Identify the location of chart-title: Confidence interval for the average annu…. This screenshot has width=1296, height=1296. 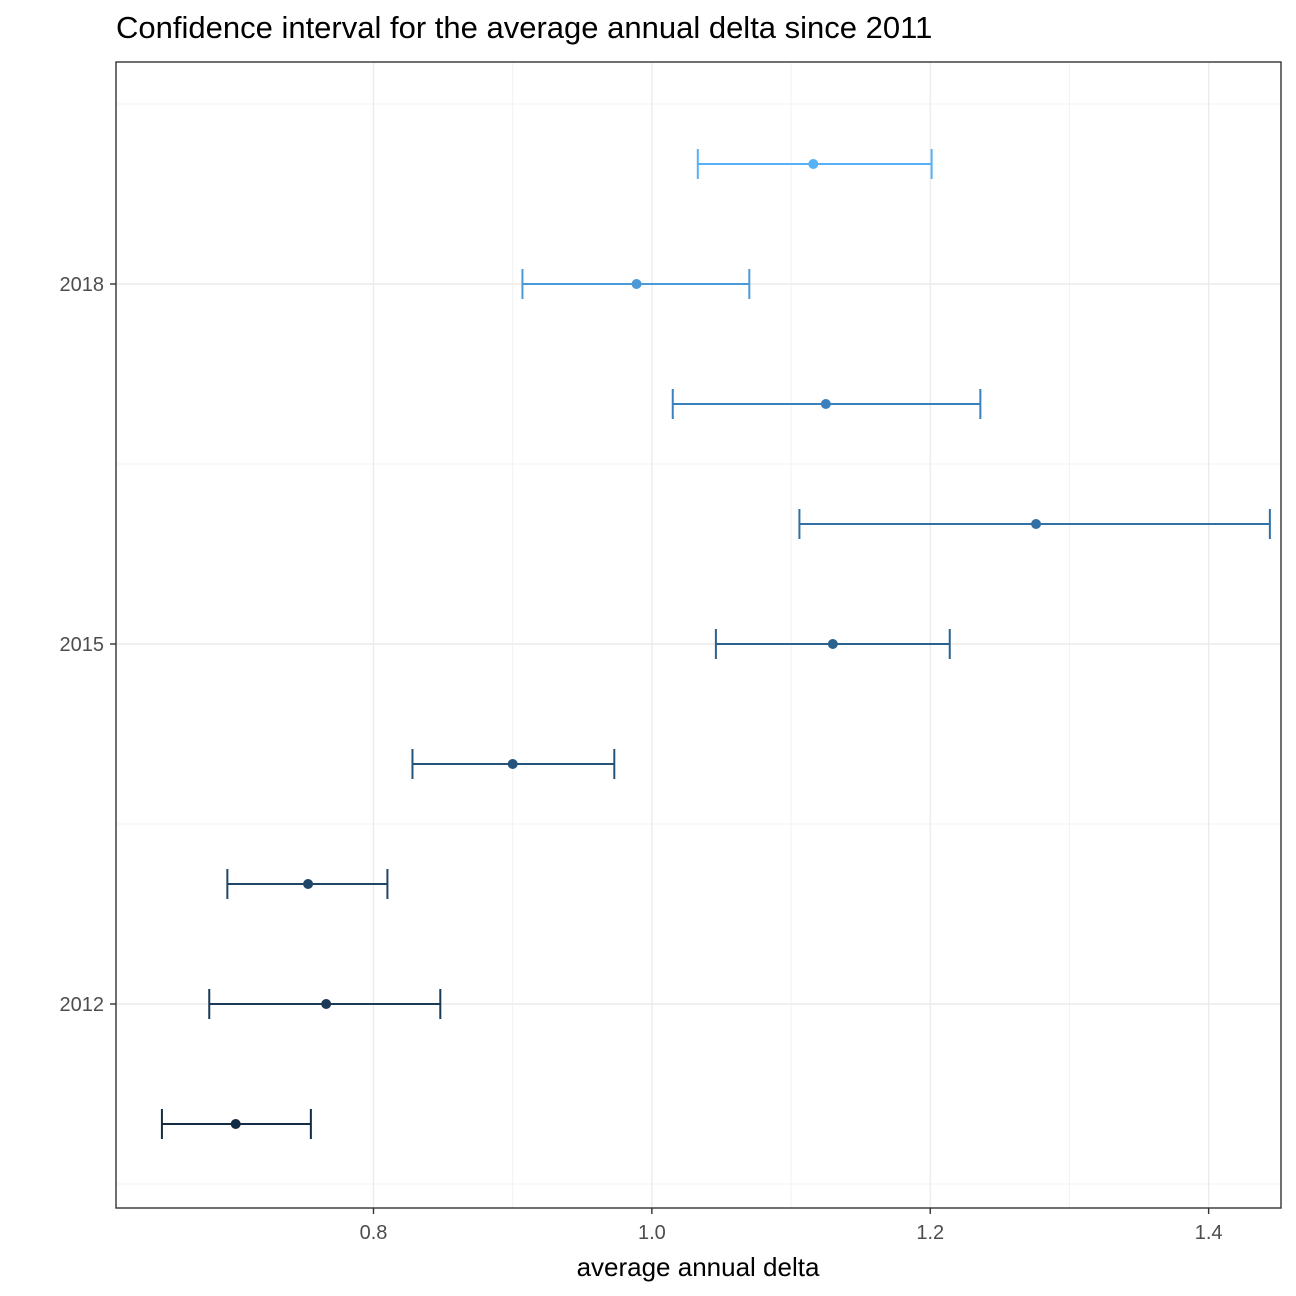
(524, 27).